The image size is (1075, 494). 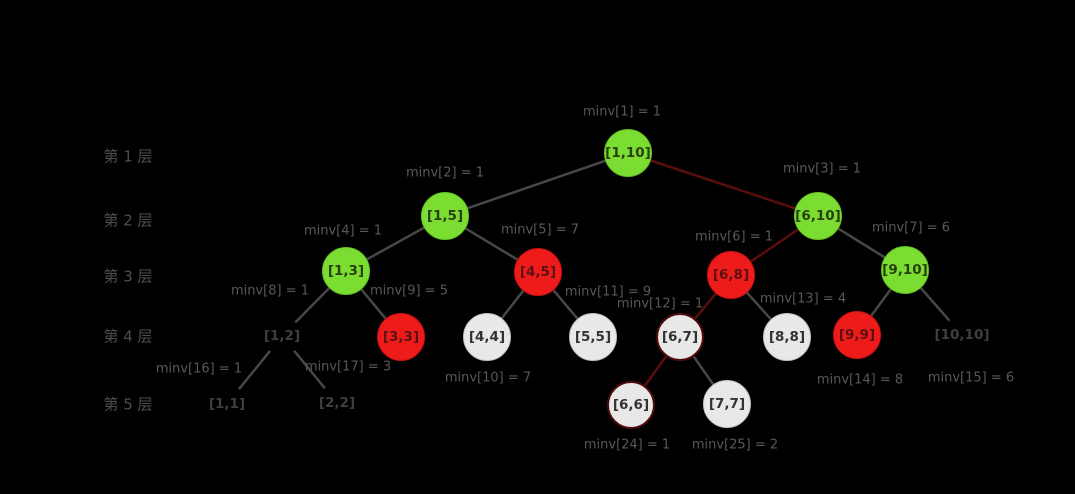 What do you see at coordinates (971, 378) in the screenshot?
I see `minv-edge-label-15: minv[15] = 6` at bounding box center [971, 378].